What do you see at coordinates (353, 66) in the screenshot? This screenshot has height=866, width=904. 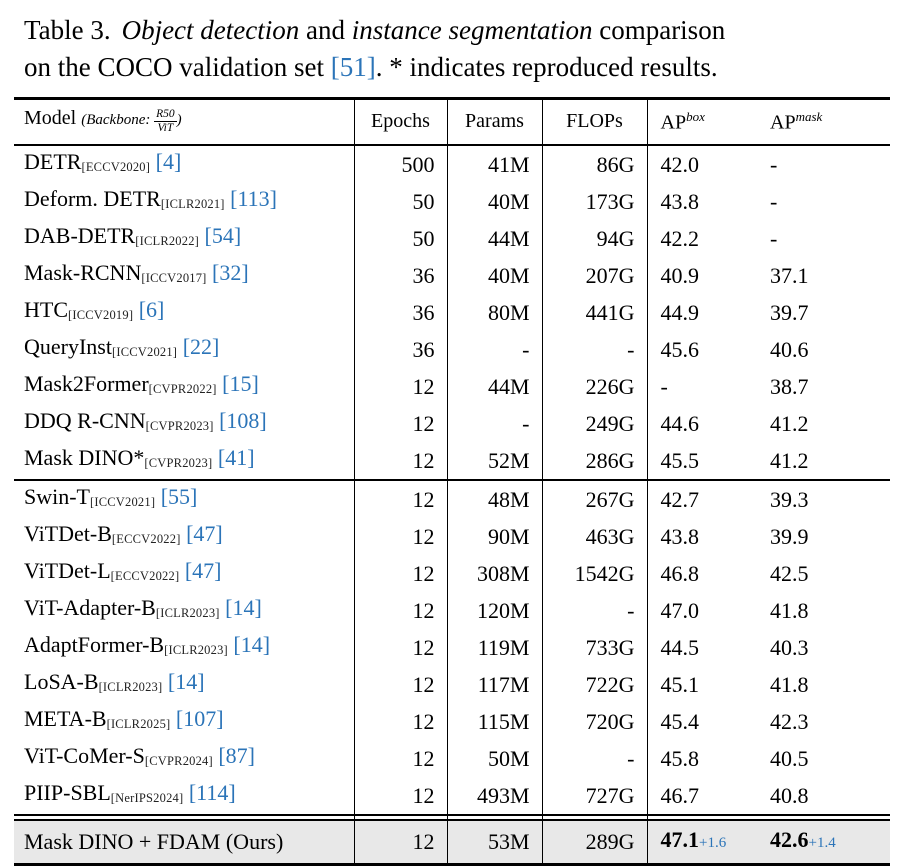 I see `caption-citation-link: [51]` at bounding box center [353, 66].